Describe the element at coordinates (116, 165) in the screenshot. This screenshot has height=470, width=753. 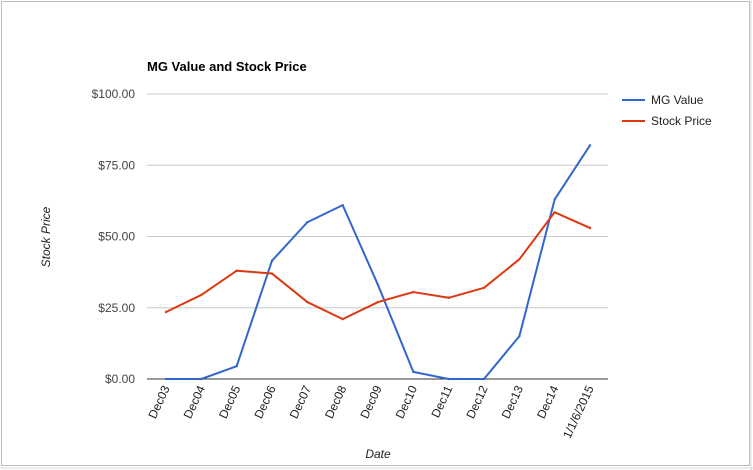
I see `y-tick-label: $75.00` at that location.